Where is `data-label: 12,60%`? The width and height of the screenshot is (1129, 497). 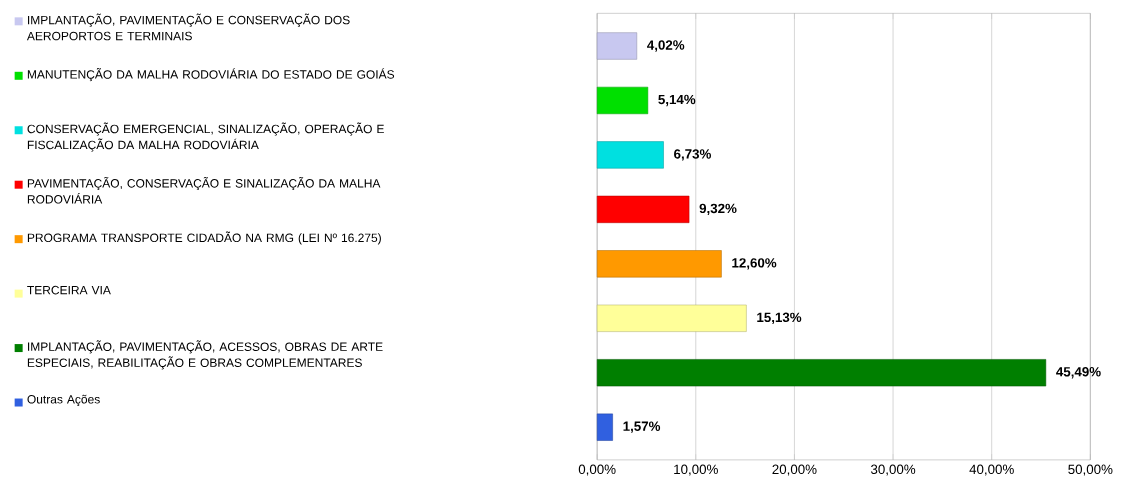
data-label: 12,60% is located at coordinates (754, 264).